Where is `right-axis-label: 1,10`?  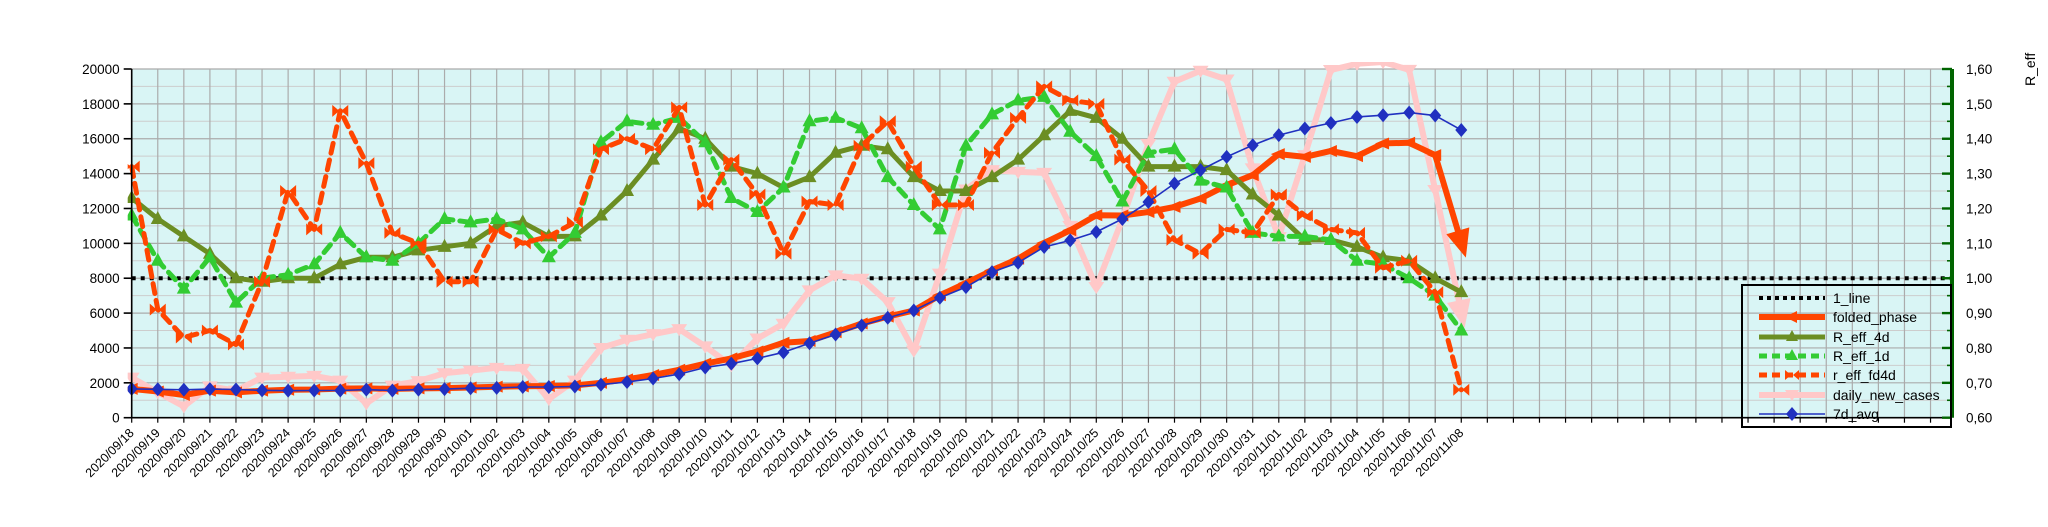 right-axis-label: 1,10 is located at coordinates (1979, 243).